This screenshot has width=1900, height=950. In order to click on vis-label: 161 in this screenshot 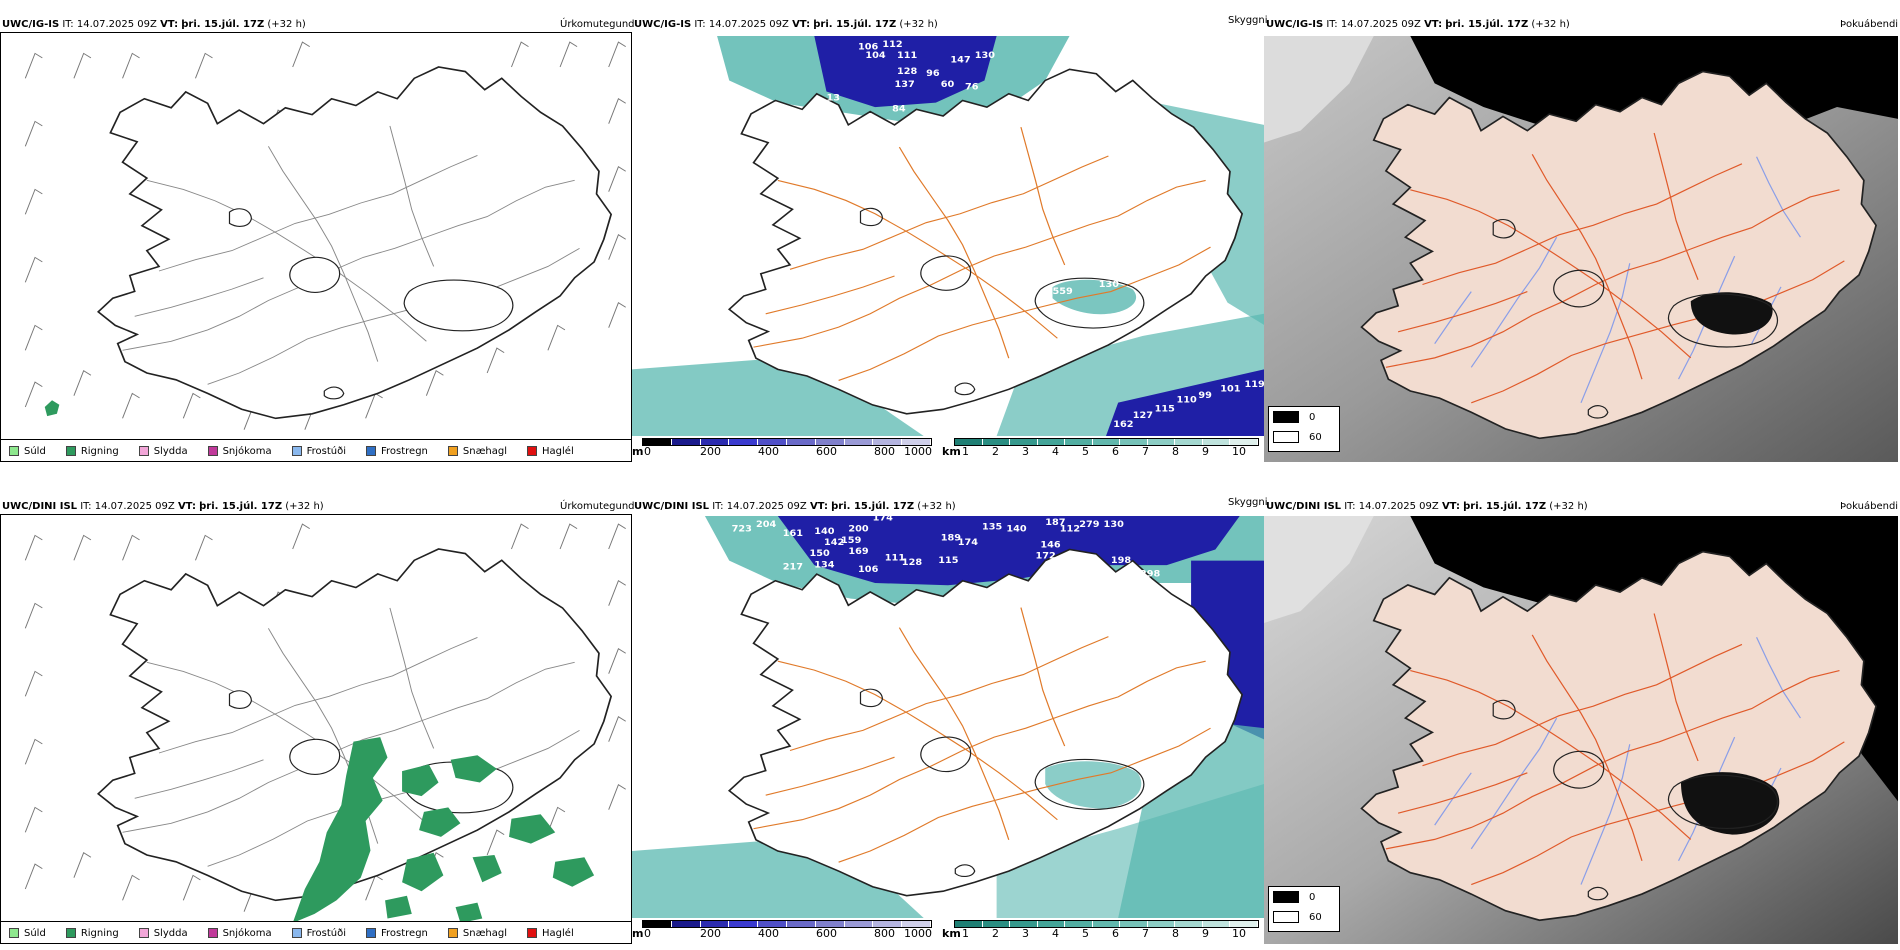, I will do `click(793, 533)`.